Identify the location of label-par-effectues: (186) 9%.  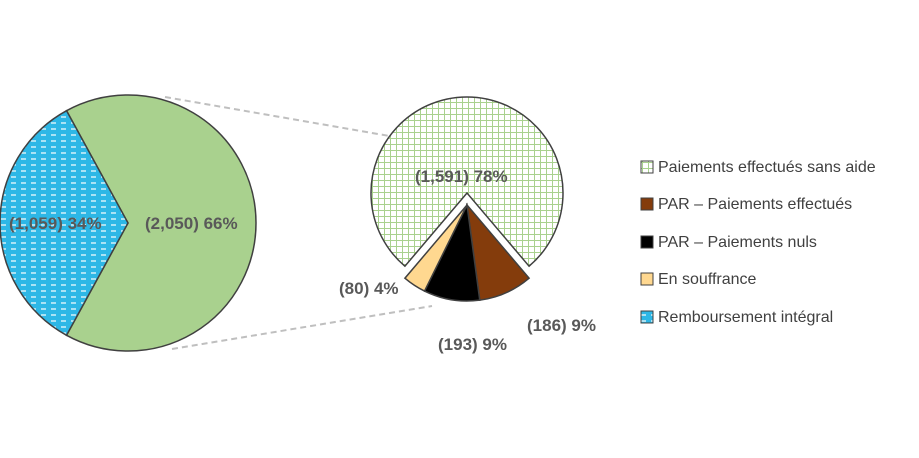
(561, 325).